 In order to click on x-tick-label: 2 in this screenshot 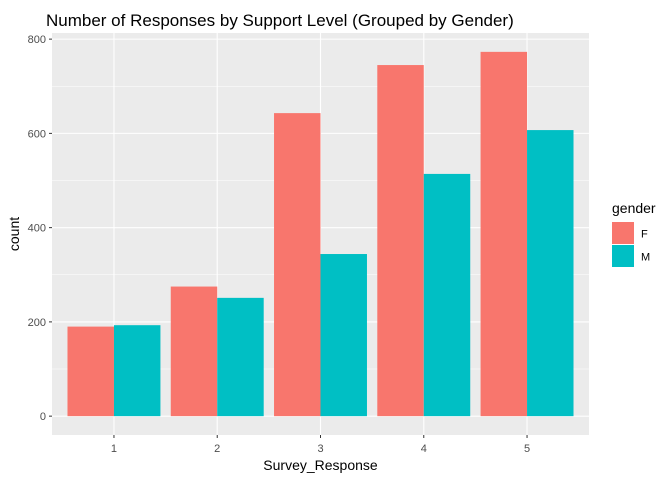, I will do `click(217, 449)`.